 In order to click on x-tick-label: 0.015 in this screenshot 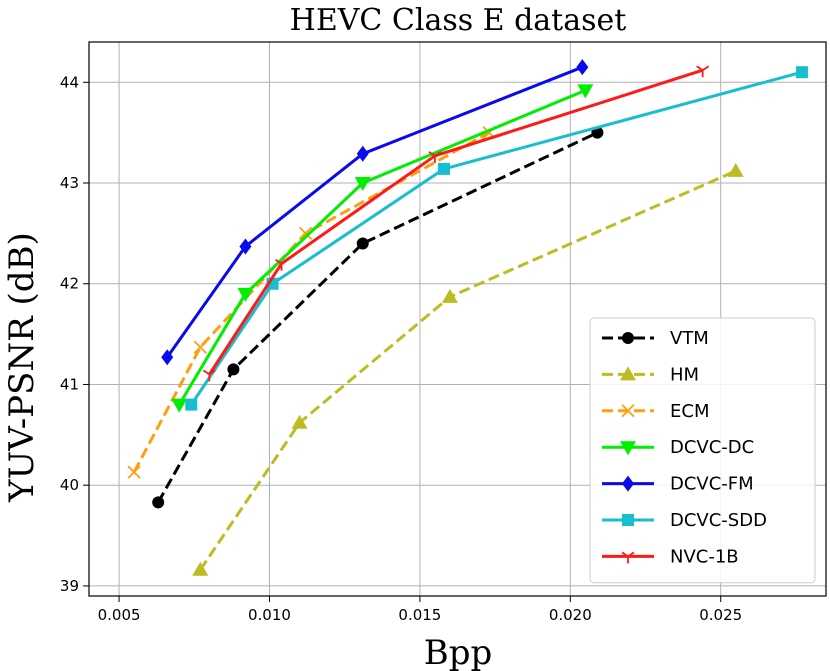, I will do `click(419, 615)`.